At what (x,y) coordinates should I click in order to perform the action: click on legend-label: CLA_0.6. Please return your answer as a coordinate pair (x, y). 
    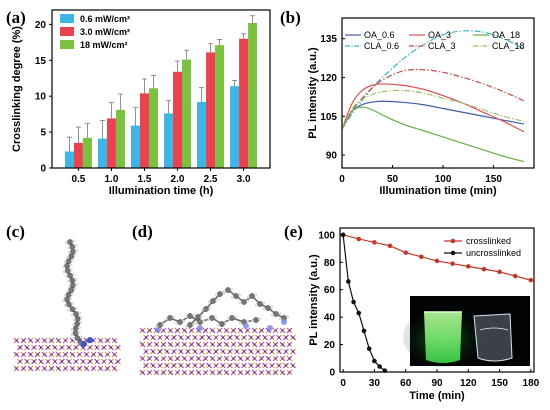
    Looking at the image, I should click on (381, 46).